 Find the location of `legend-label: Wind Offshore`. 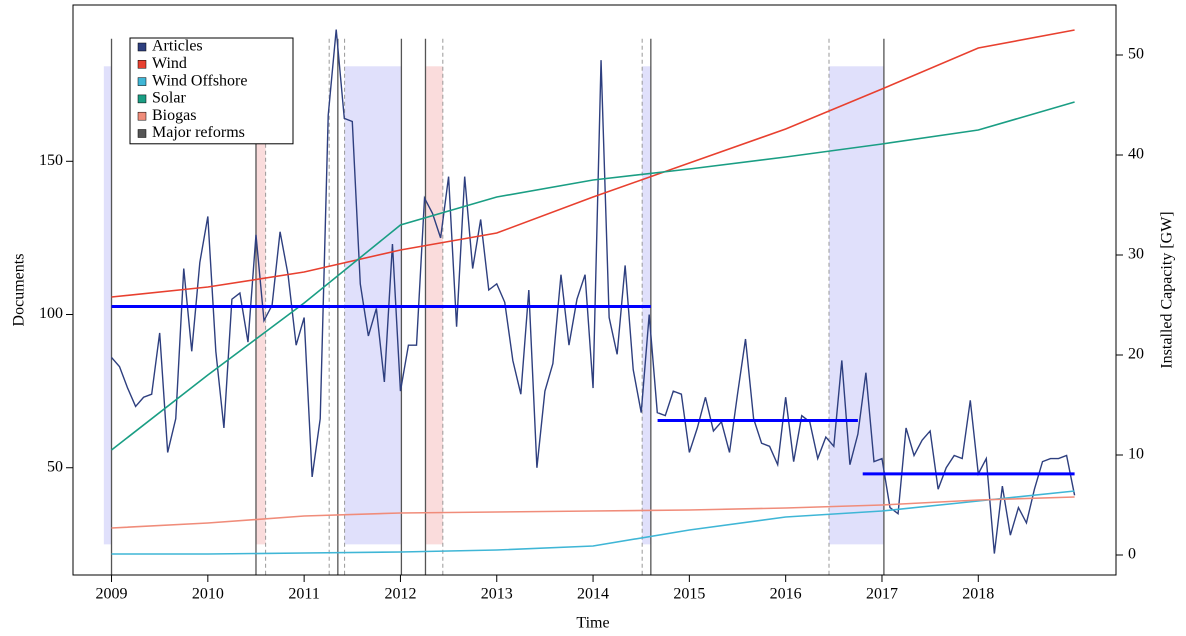

legend-label: Wind Offshore is located at coordinates (199, 80).